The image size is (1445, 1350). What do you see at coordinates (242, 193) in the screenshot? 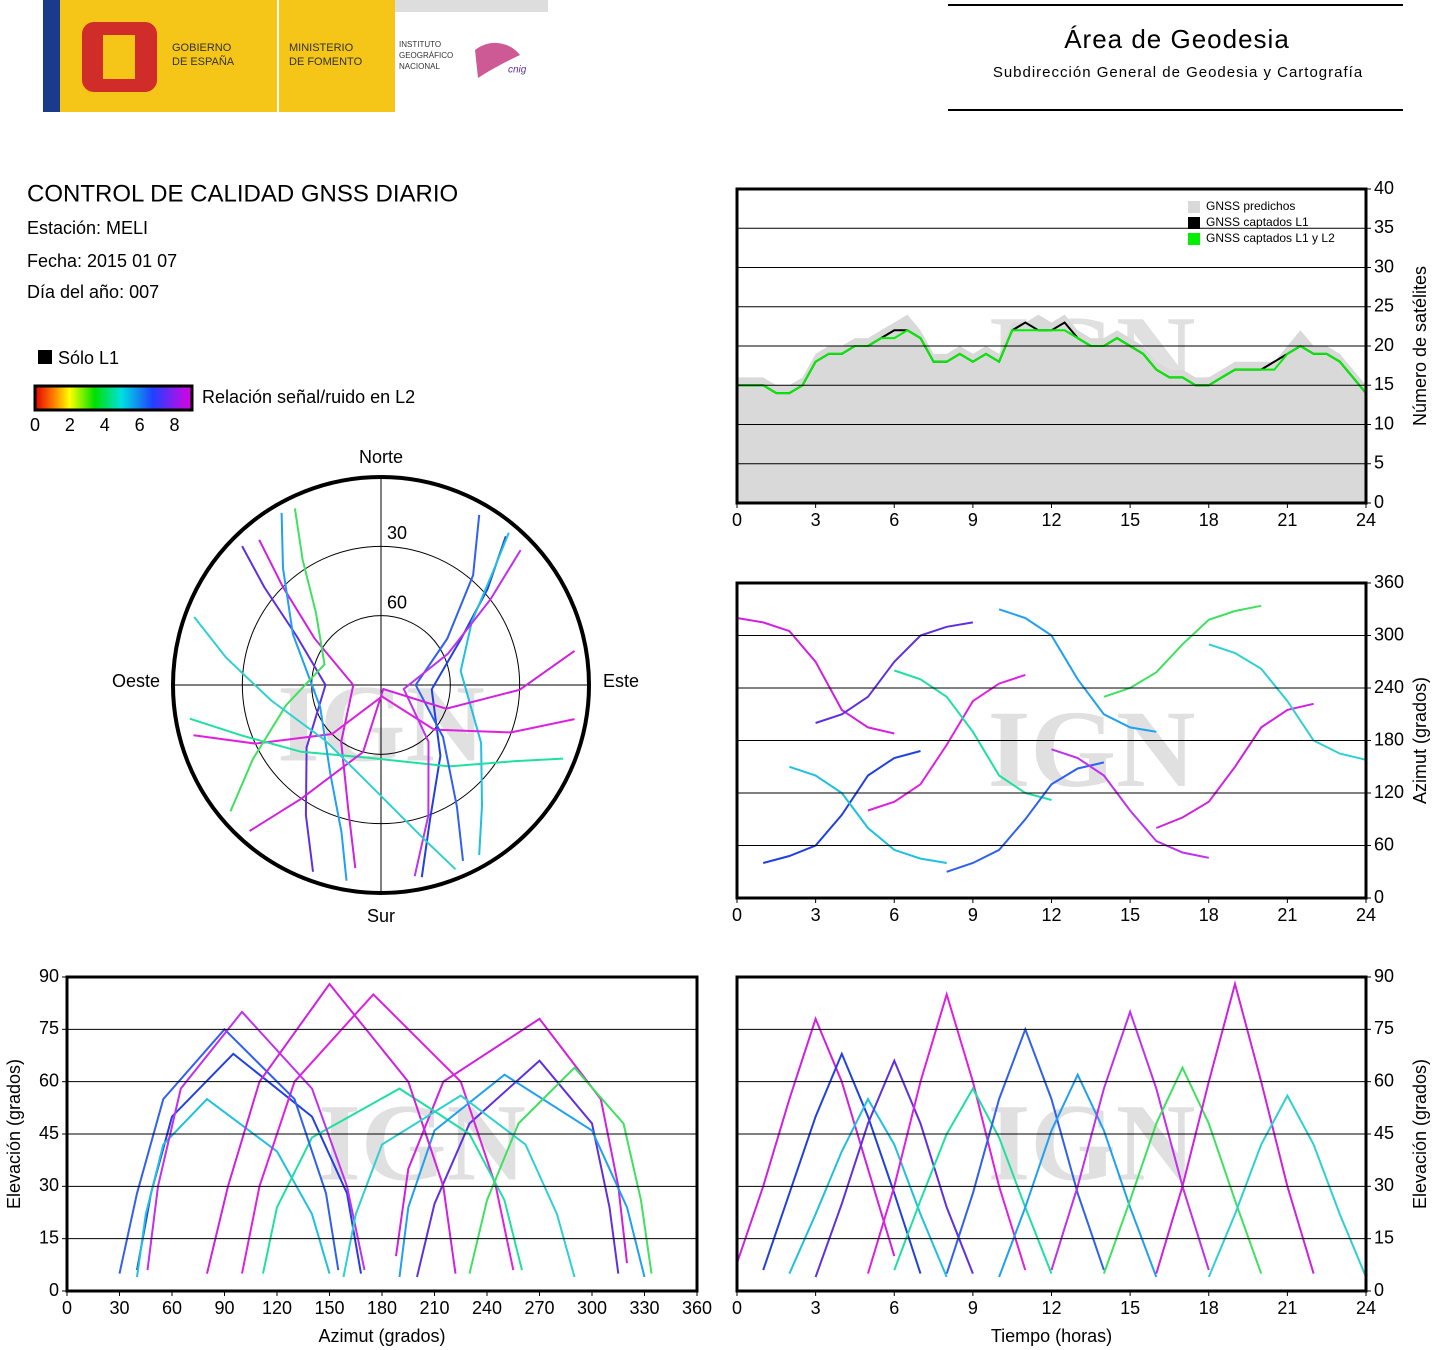
I see `report-title: CONTROL DE CALIDAD GNSS DIARIO` at bounding box center [242, 193].